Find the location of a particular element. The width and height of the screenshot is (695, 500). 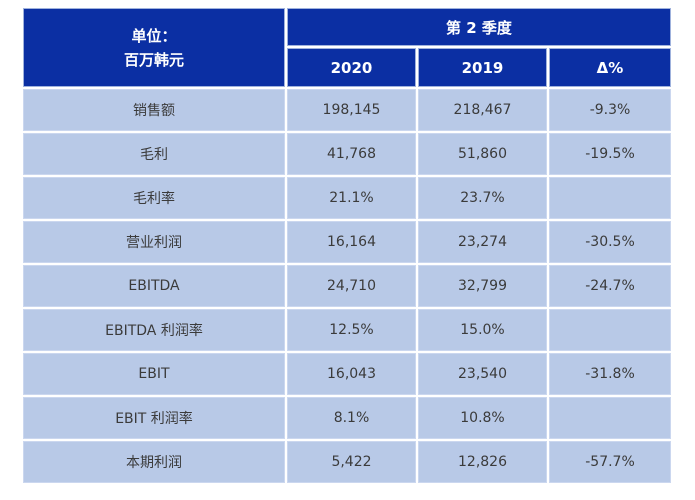

row-label: 营业利润 is located at coordinates (154, 242).